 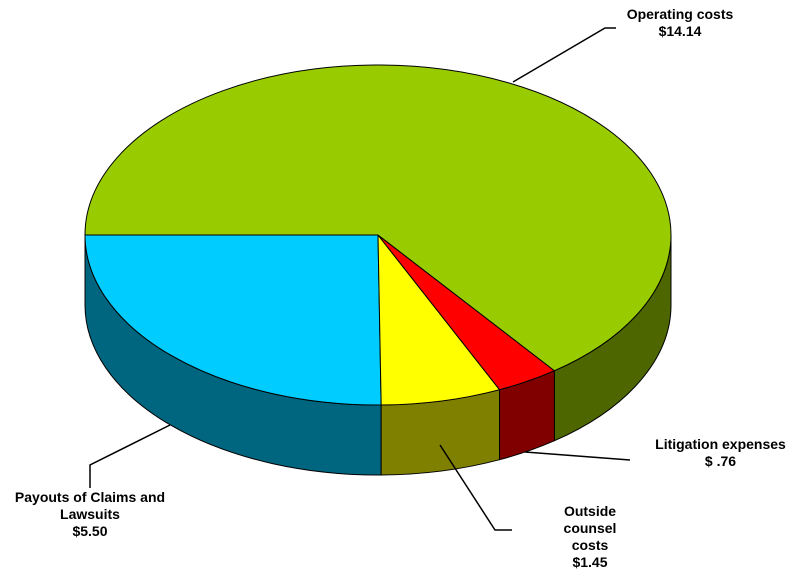 What do you see at coordinates (720, 444) in the screenshot?
I see `category-name: Litigation expenses` at bounding box center [720, 444].